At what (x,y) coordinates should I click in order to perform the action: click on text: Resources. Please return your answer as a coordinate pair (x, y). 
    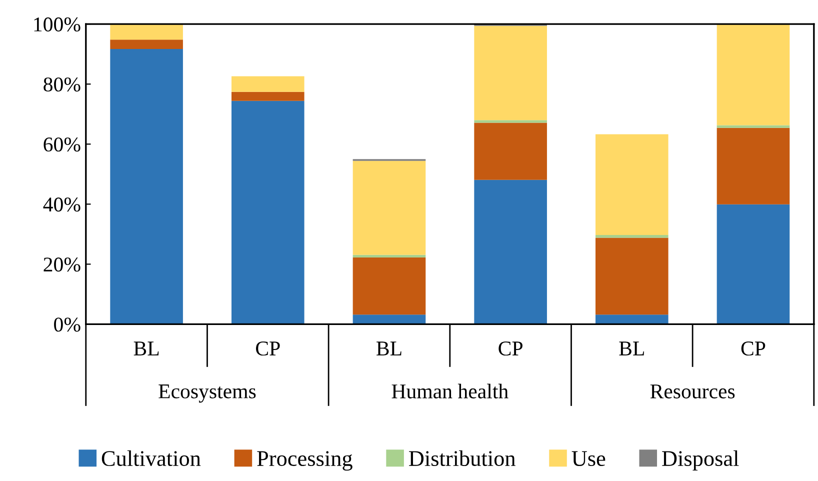
    Looking at the image, I should click on (692, 391).